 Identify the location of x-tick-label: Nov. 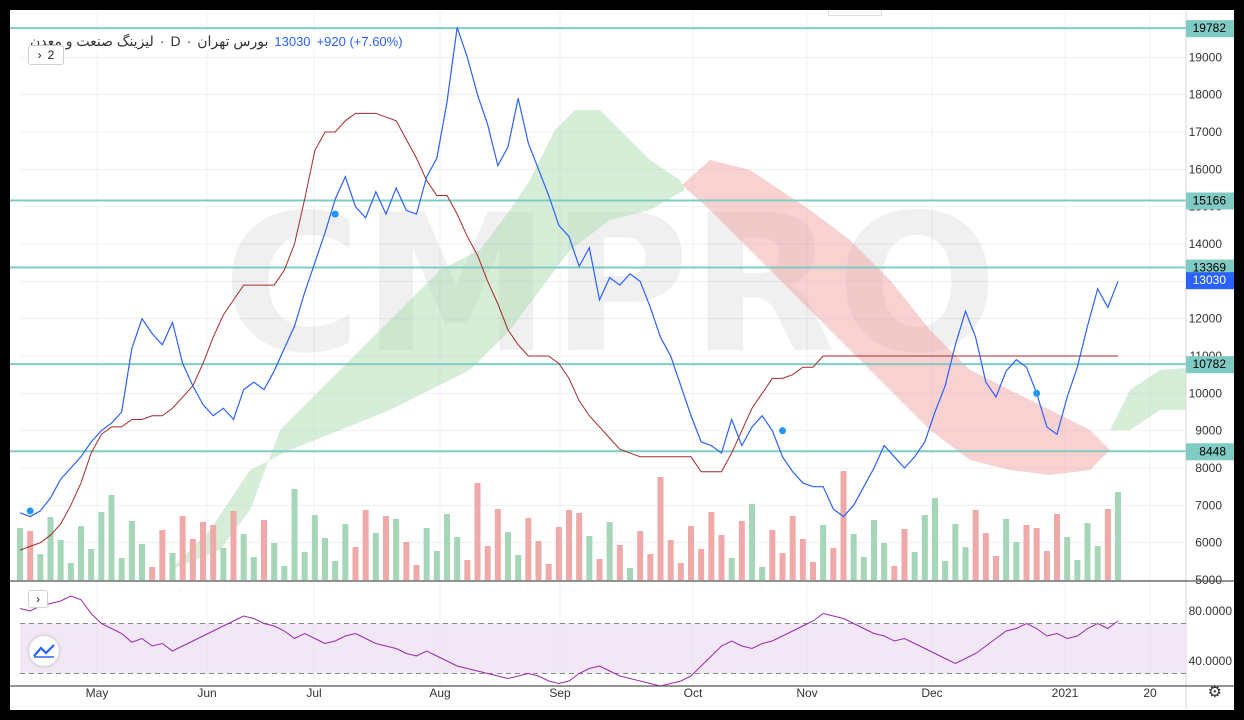
(806, 693).